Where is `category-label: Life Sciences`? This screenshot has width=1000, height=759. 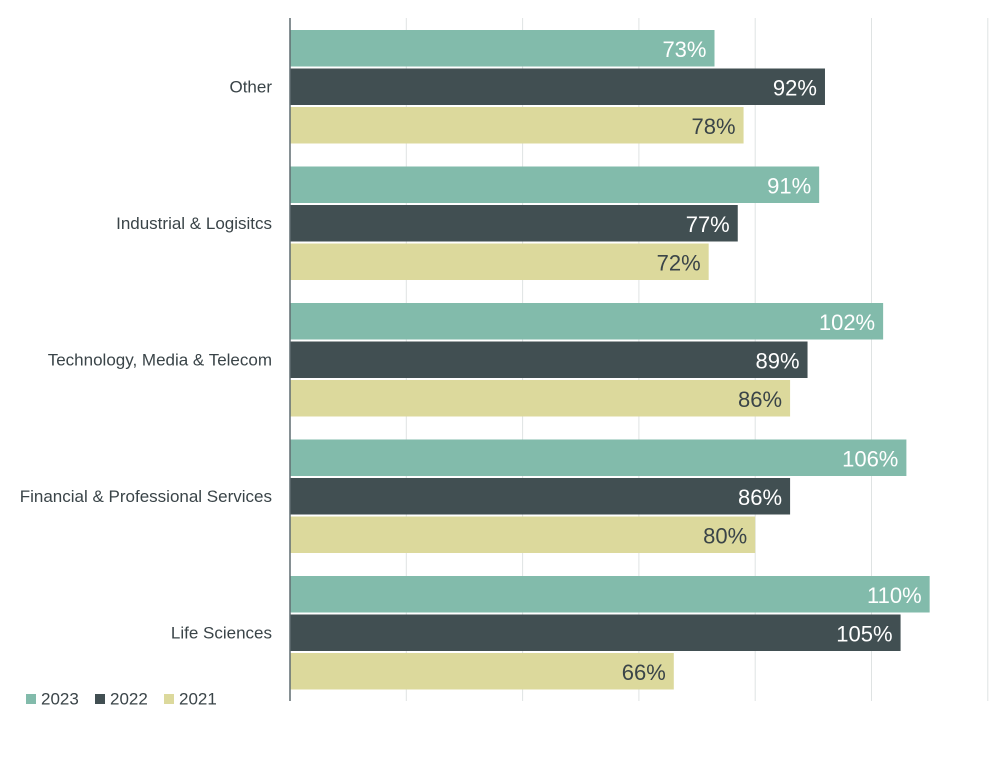
category-label: Life Sciences is located at coordinates (221, 632).